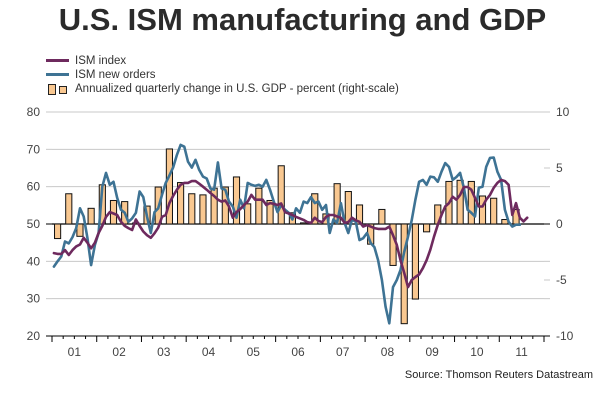  I want to click on ism-new-orders-swatch, so click(57, 75).